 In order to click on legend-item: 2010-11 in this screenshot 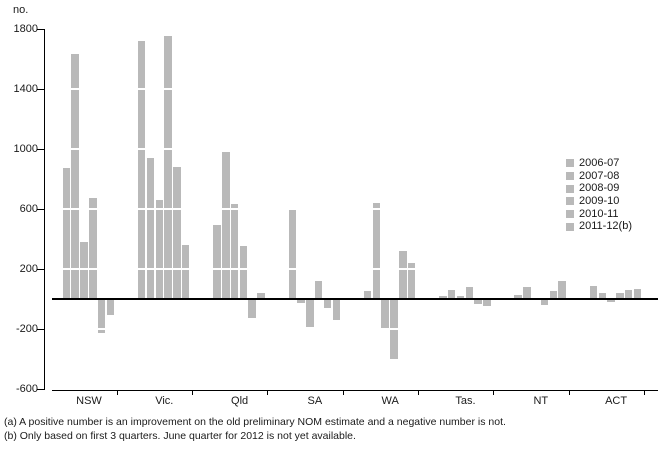, I will do `click(599, 214)`.